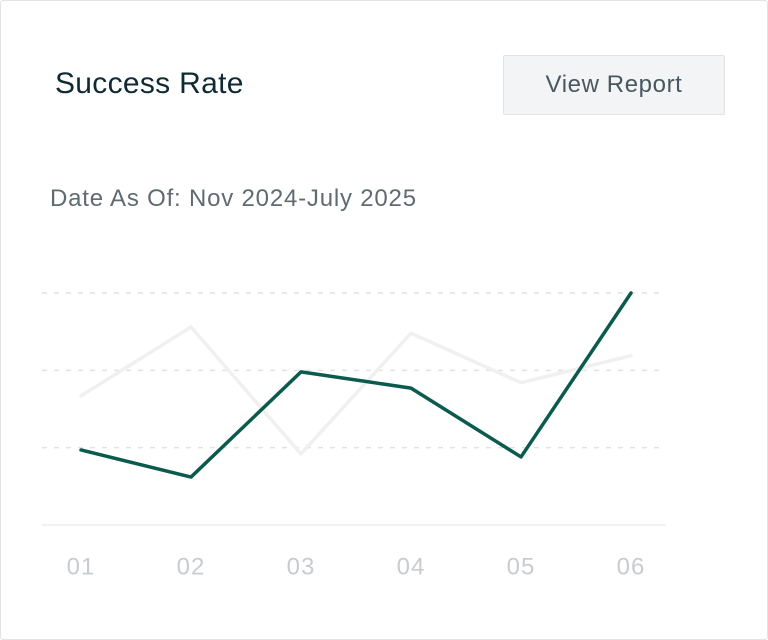  What do you see at coordinates (149, 83) in the screenshot?
I see `card-title: Success Rate` at bounding box center [149, 83].